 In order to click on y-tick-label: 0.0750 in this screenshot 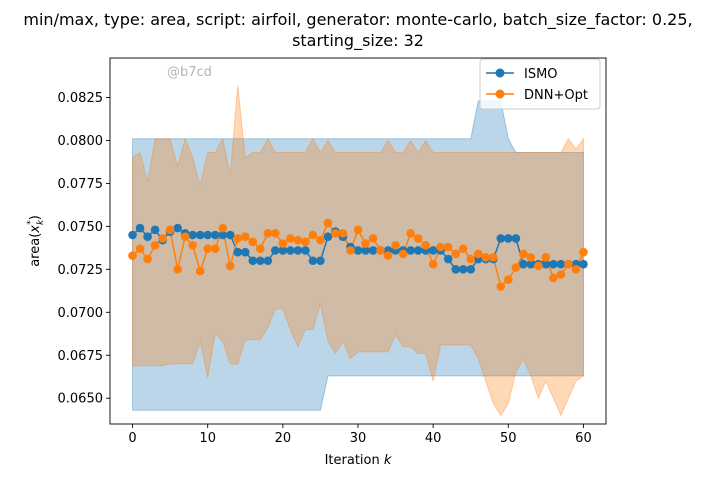, I will do `click(81, 227)`.